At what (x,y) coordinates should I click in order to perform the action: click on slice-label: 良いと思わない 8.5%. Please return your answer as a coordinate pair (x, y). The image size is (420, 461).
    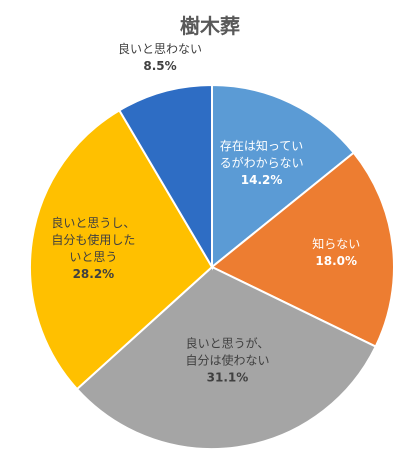
    Looking at the image, I should click on (160, 57).